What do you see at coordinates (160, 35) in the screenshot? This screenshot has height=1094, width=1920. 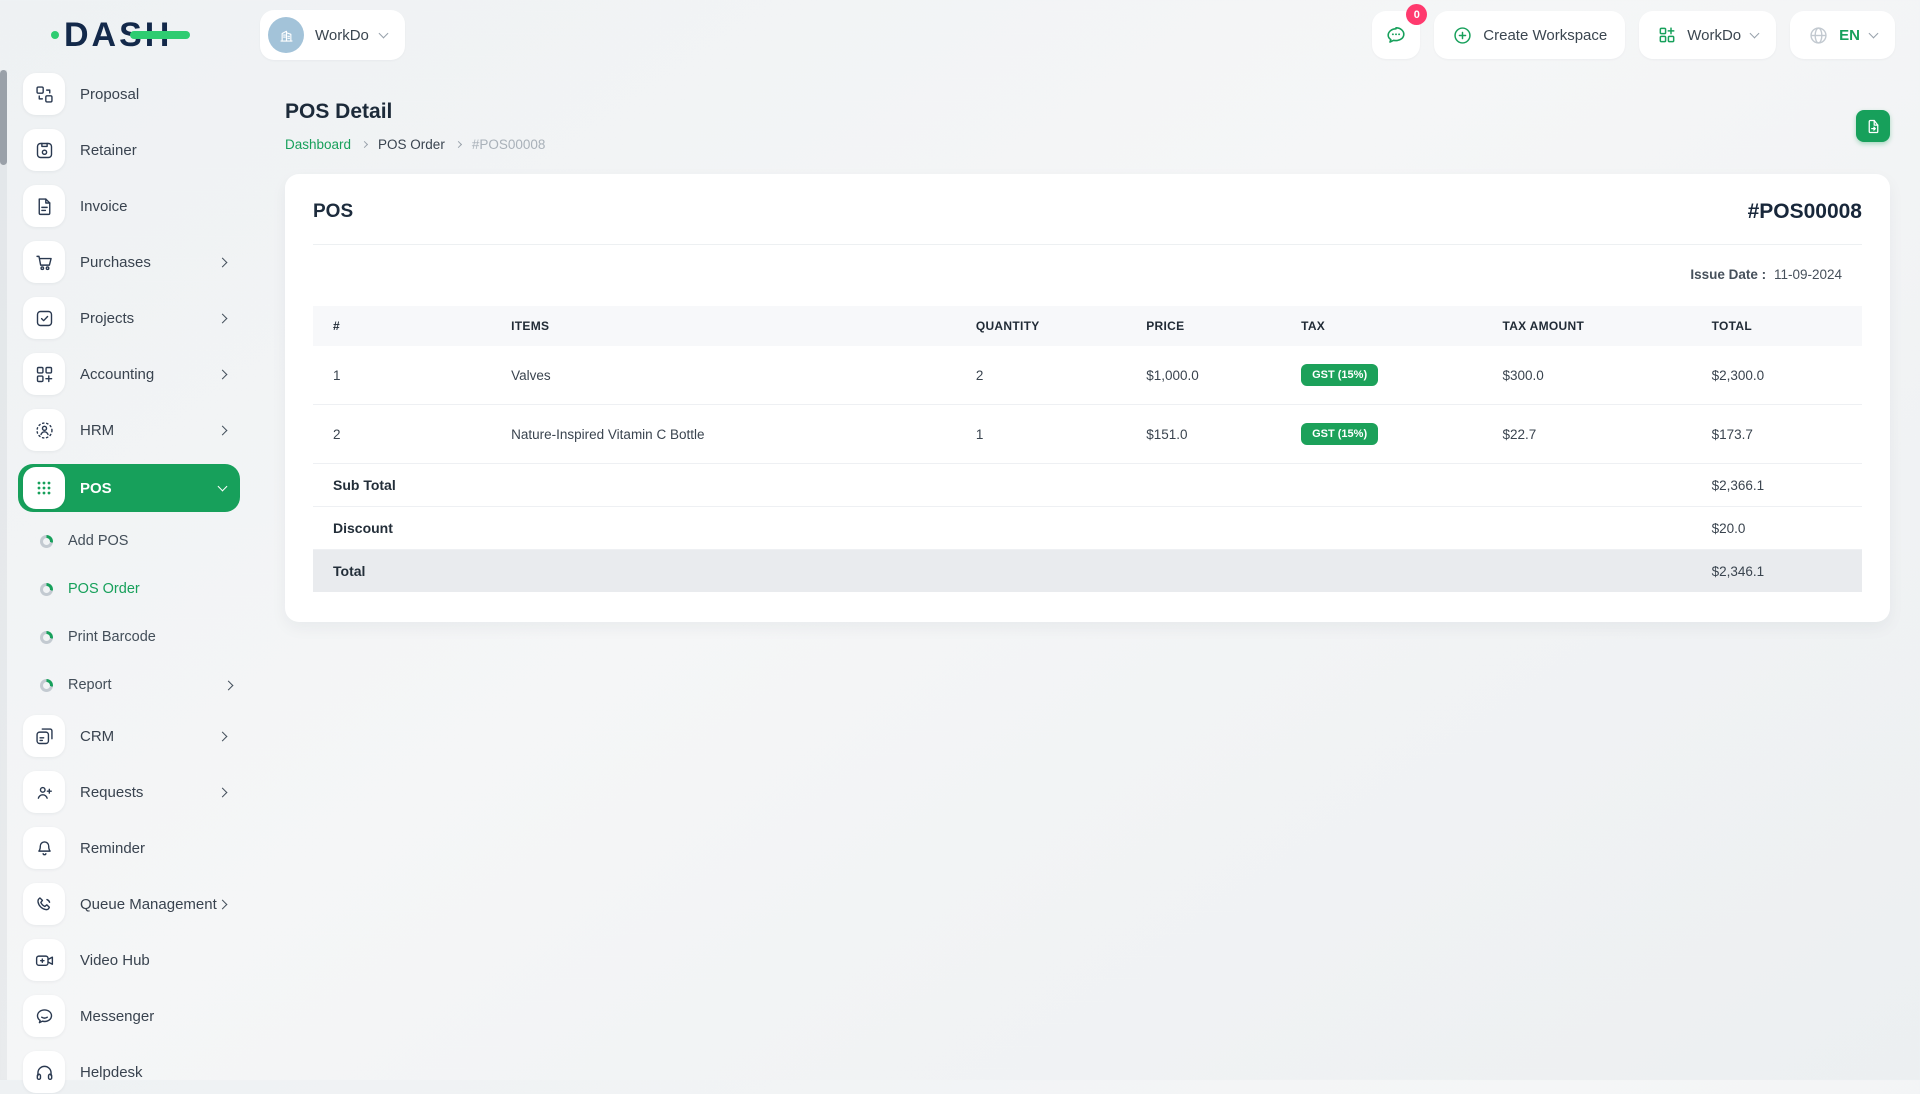 I see `logo-accent-bar` at bounding box center [160, 35].